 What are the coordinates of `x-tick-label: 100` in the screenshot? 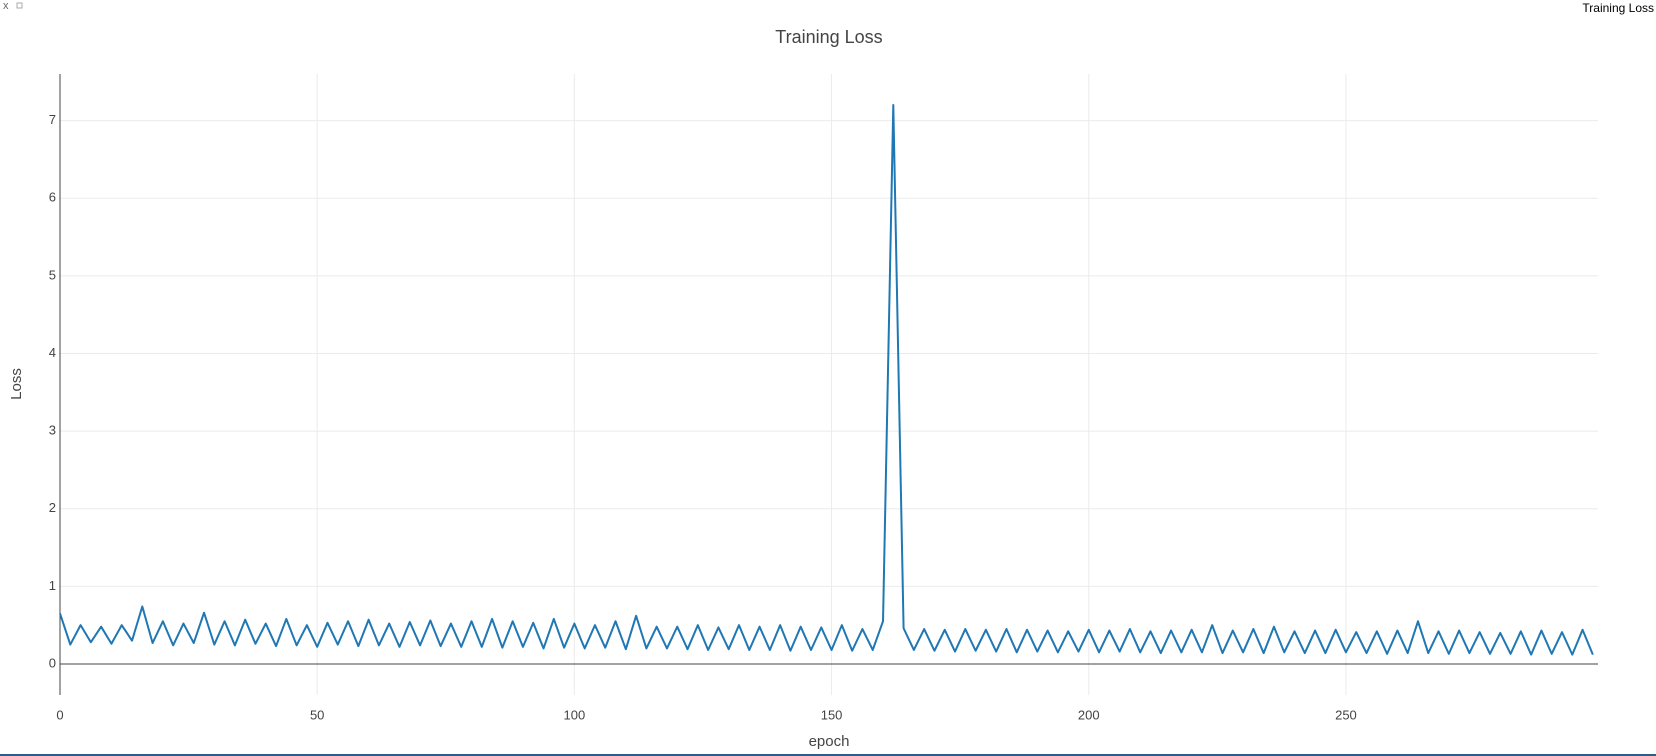 It's located at (575, 714).